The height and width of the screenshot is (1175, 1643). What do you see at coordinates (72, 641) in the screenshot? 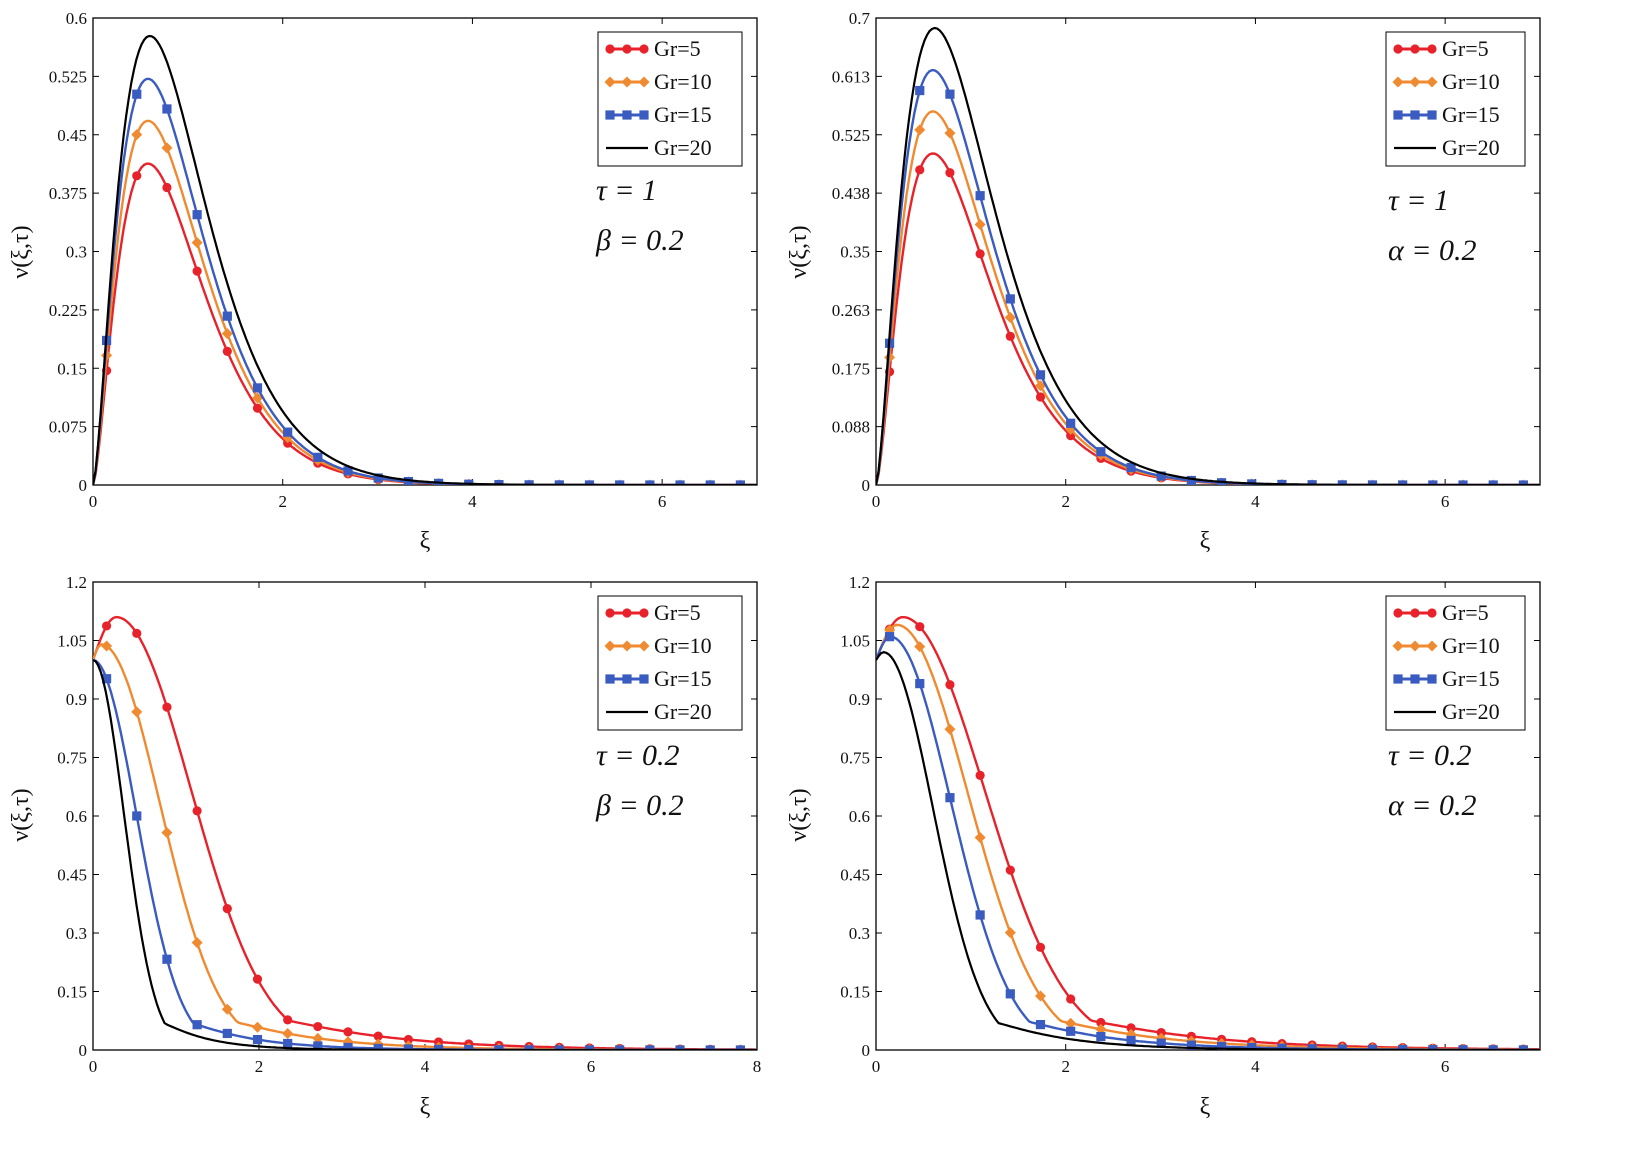
I see `y-tick-label: 1.05` at bounding box center [72, 641].